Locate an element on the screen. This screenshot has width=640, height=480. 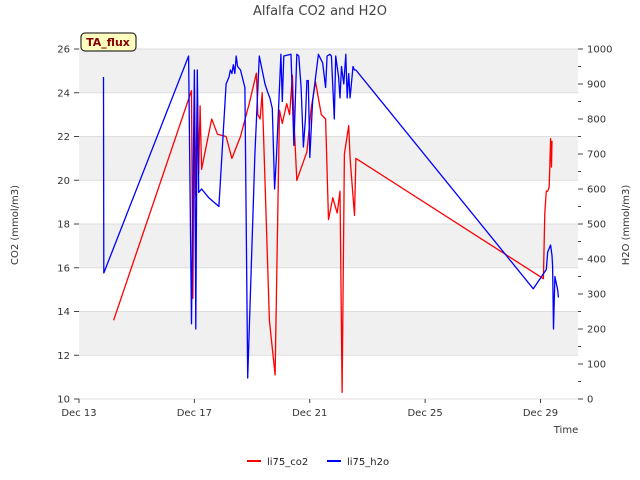
y-left-tick-label: 10 is located at coordinates (63, 400).